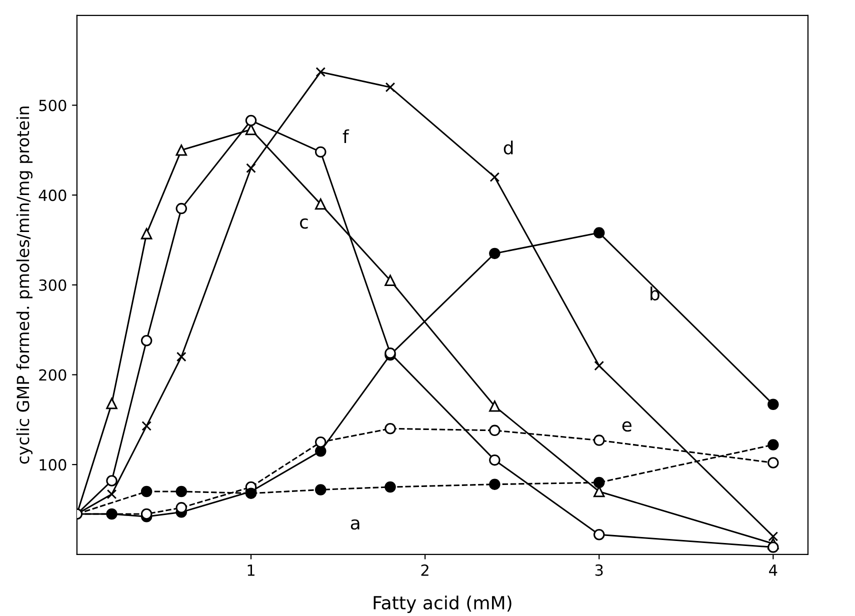  I want to click on y-tick-label: 200, so click(52, 375).